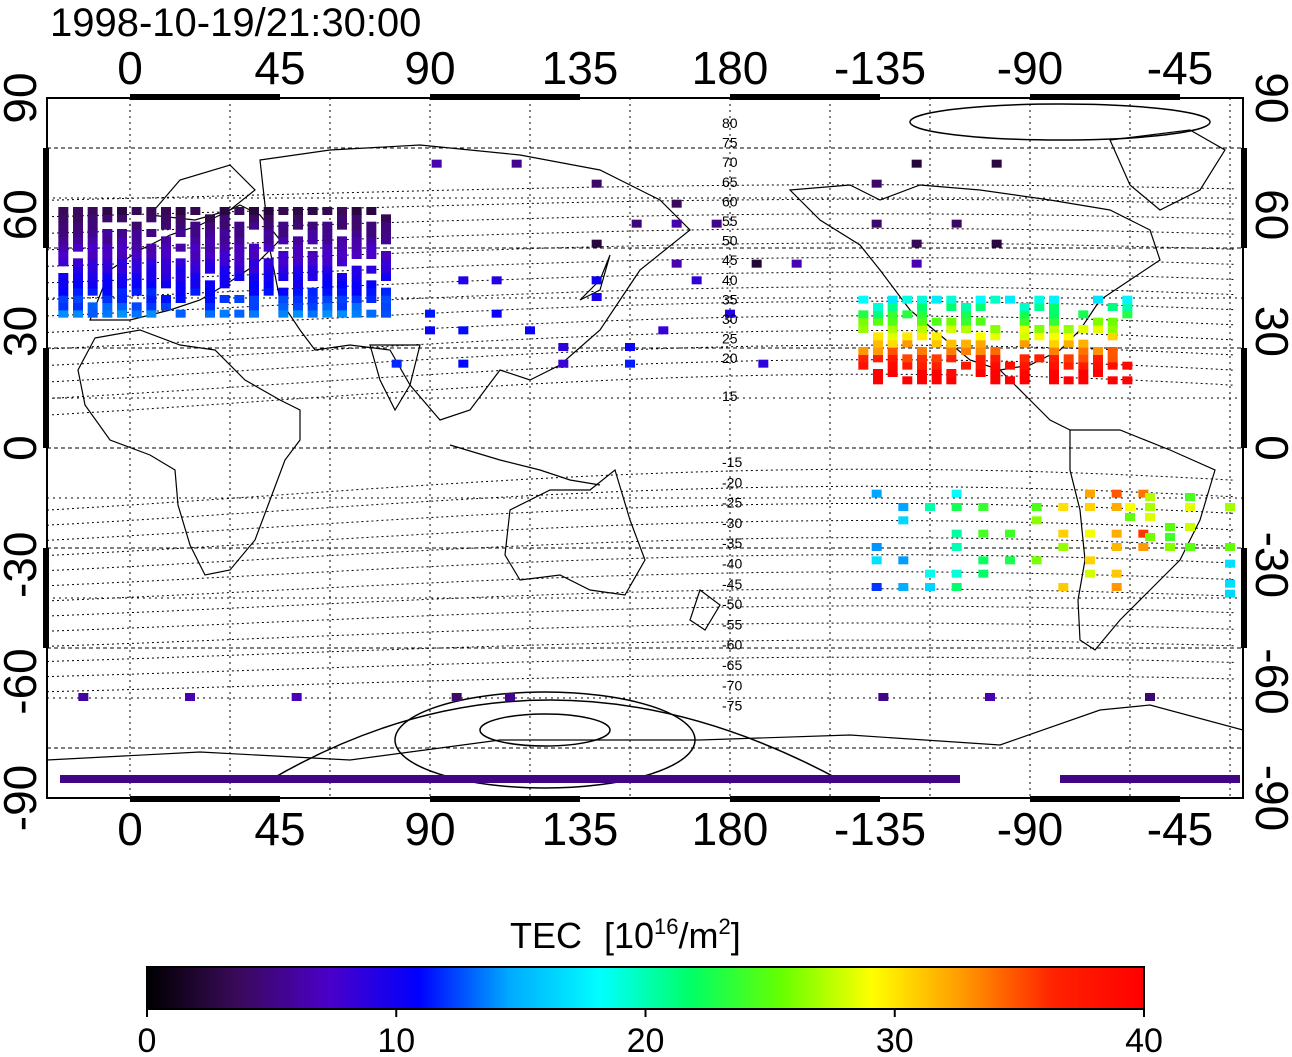 This screenshot has width=1292, height=1057. Describe the element at coordinates (396, 1039) in the screenshot. I see `colorbar-tick-label: 10` at that location.